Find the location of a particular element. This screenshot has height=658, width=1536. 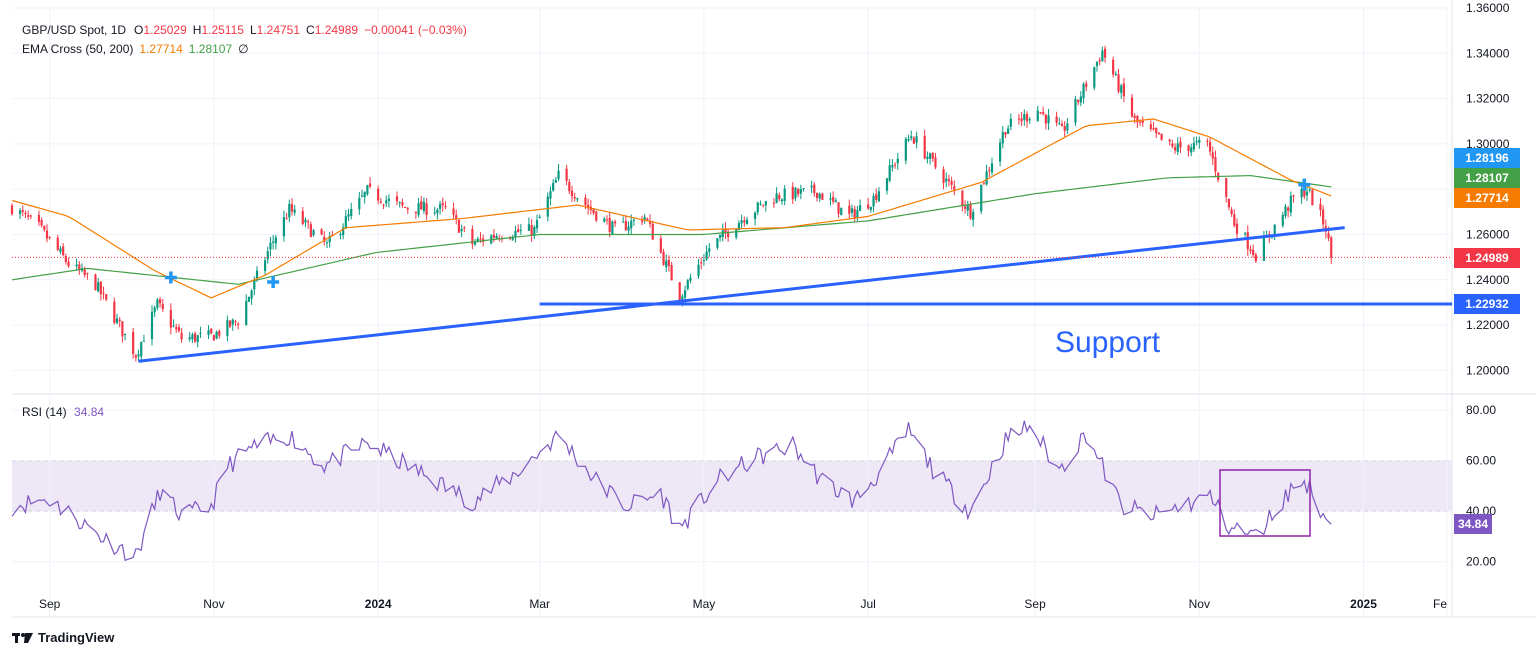

close-label: C is located at coordinates (310, 30).